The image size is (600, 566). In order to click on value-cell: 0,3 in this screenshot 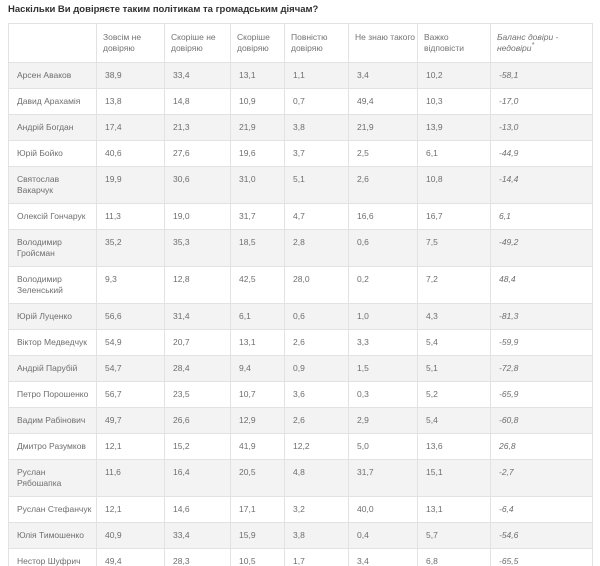, I will do `click(383, 394)`.